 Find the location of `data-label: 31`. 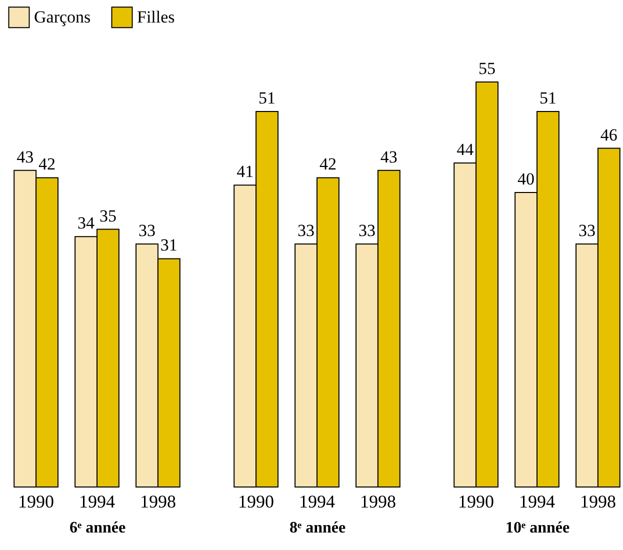

data-label: 31 is located at coordinates (169, 245).